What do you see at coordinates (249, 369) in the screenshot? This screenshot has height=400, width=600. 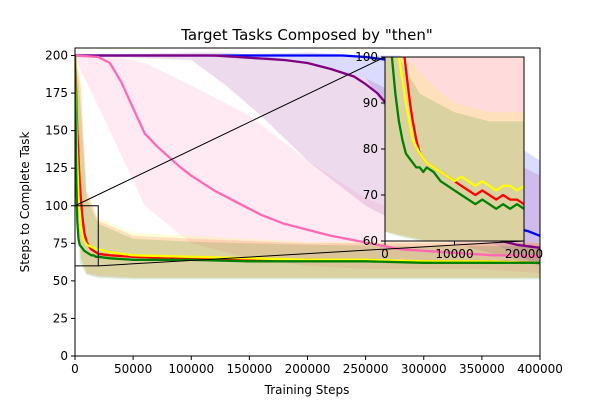 I see `main-x-tick-label: 150000` at bounding box center [249, 369].